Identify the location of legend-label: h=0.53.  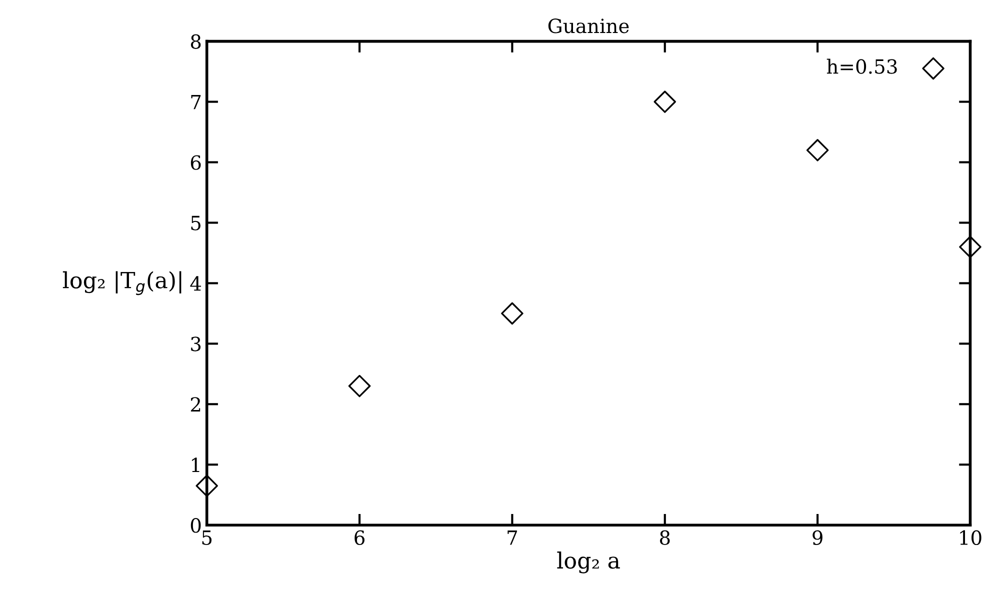
(861, 66).